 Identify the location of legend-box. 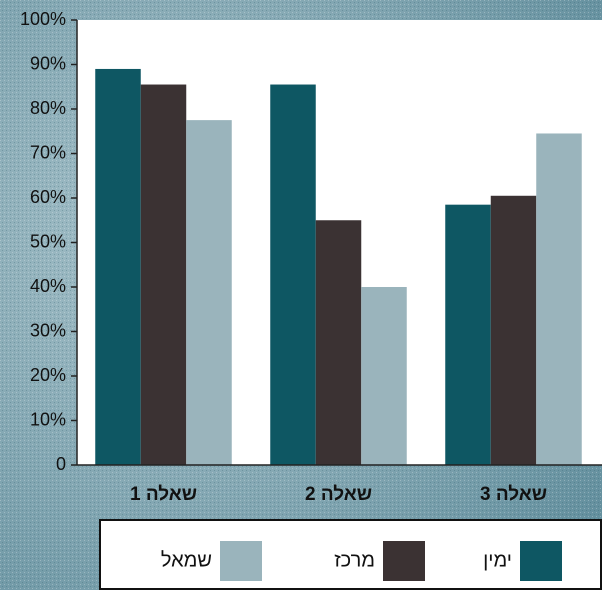
(350, 554).